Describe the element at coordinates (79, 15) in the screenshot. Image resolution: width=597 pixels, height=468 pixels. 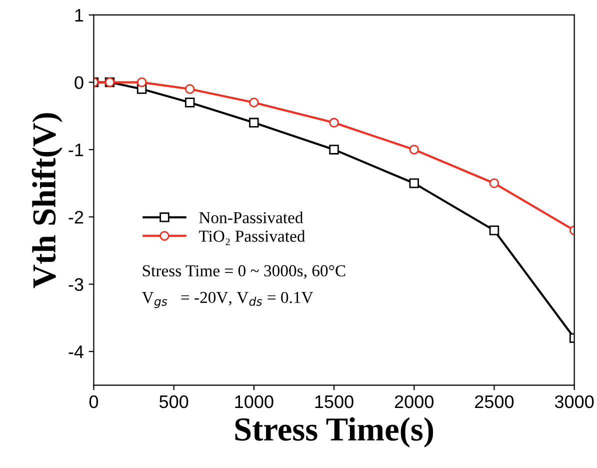
I see `y-tick-label: 1` at that location.